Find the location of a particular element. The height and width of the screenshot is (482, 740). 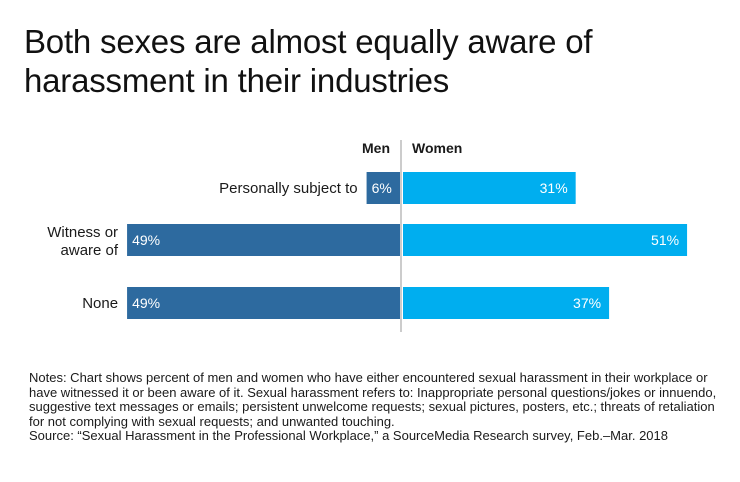

men-series-label: Men is located at coordinates (376, 148).